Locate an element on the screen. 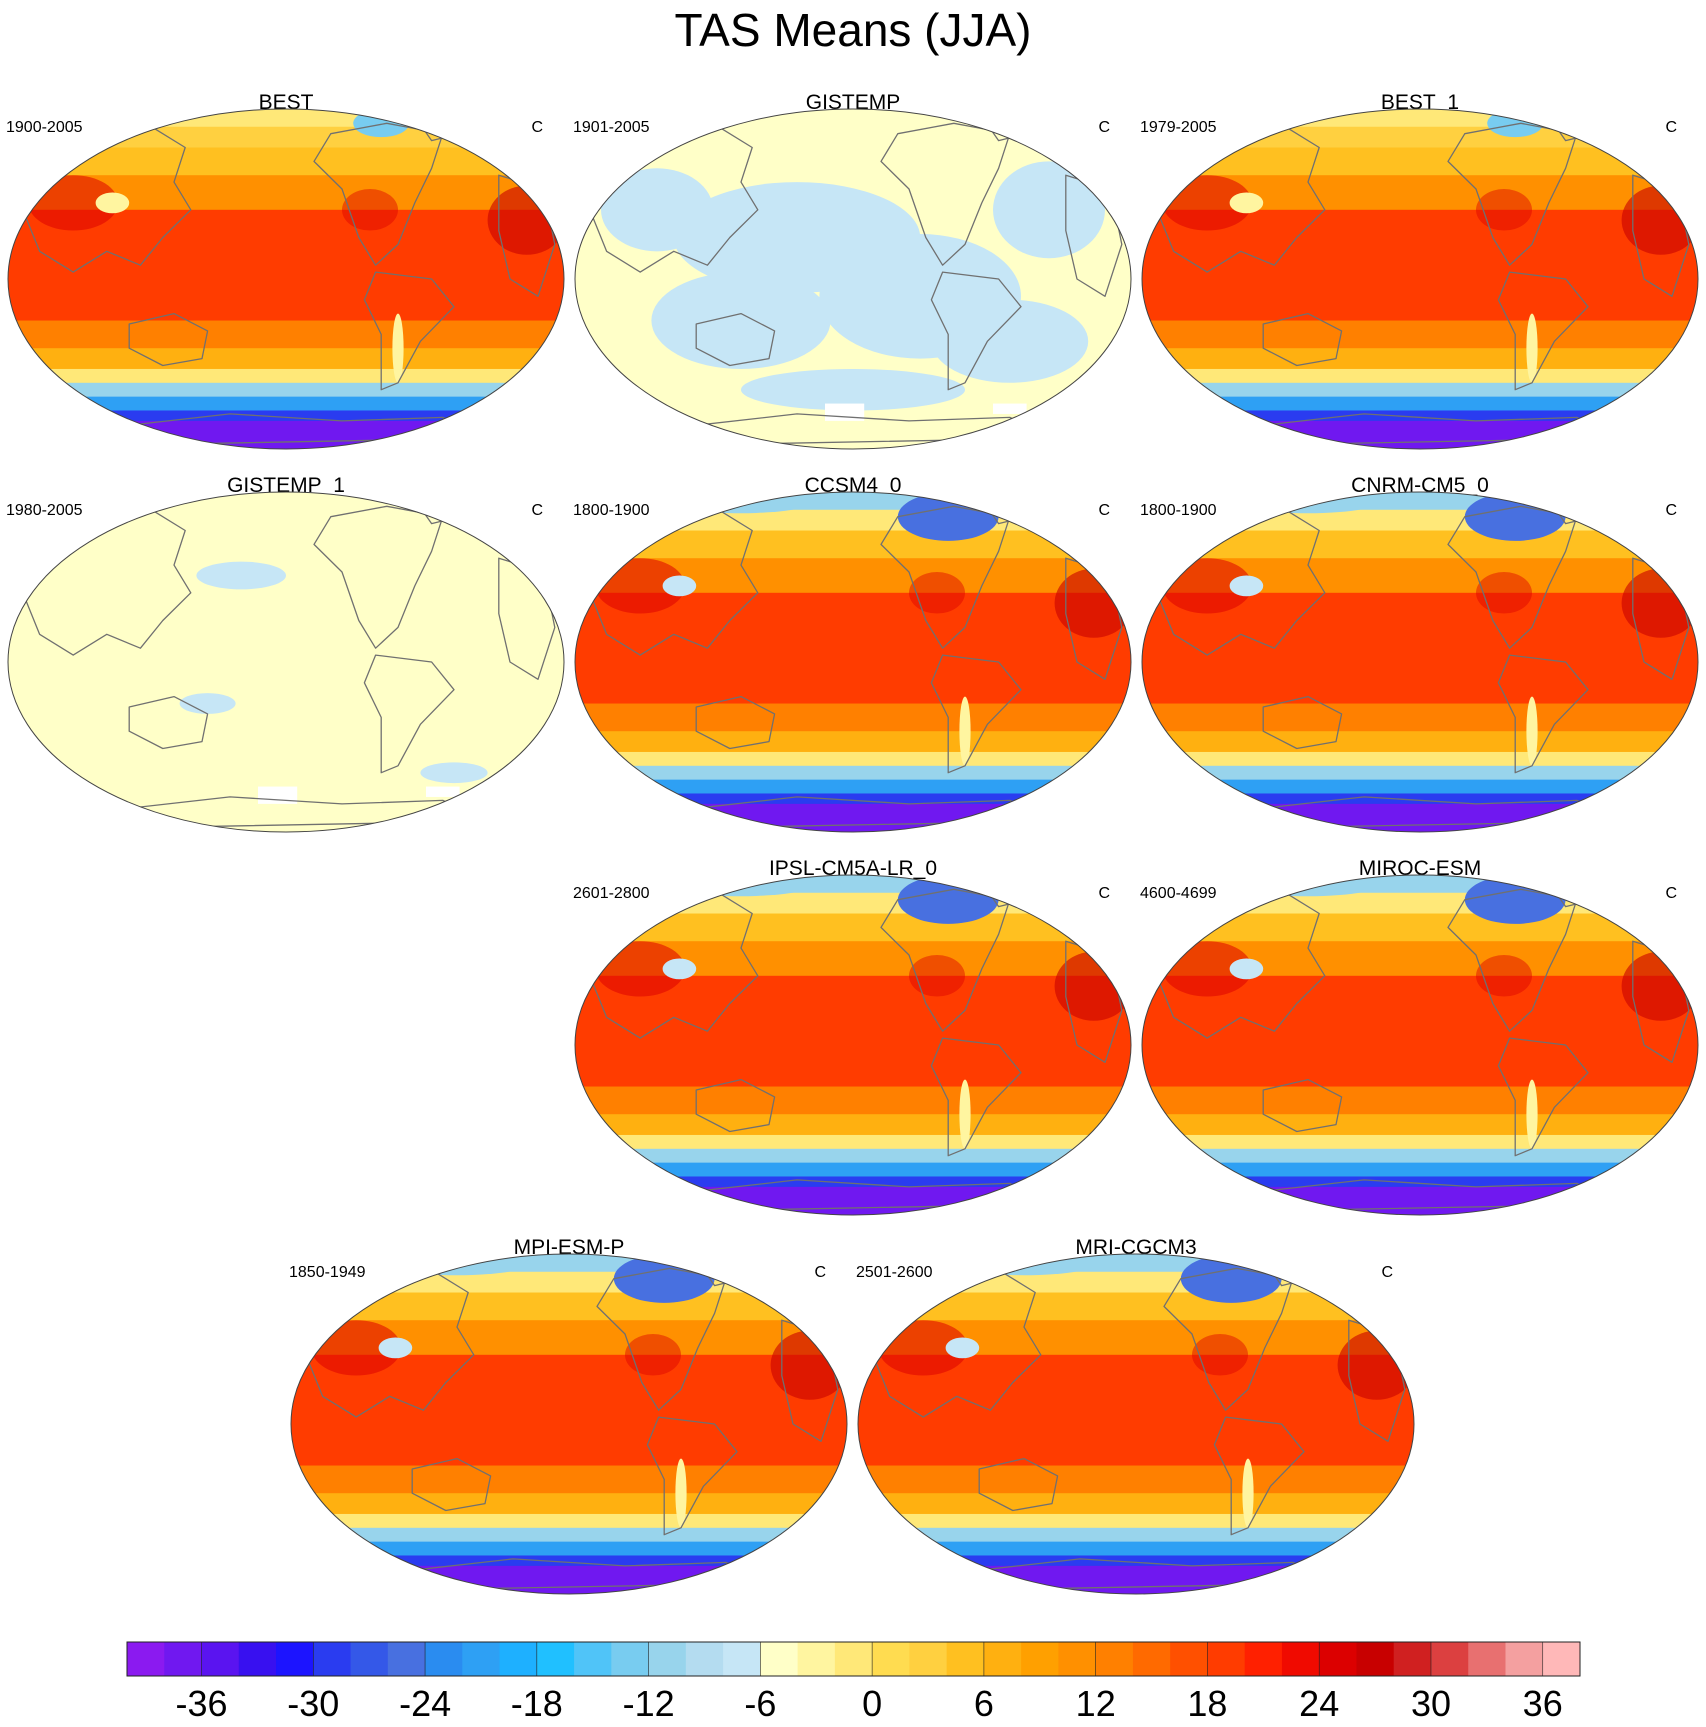 This screenshot has width=1706, height=1727. panel-gistemp-1: GISTEMP_1 1980-2005 C is located at coordinates (286, 653).